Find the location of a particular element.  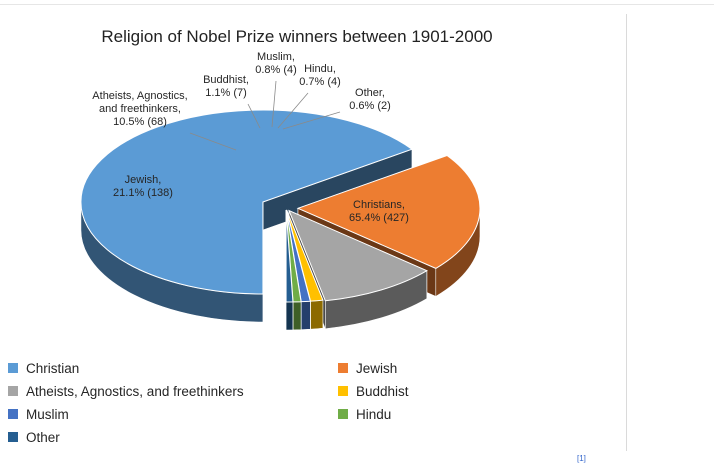

label-name-other: Other, is located at coordinates (370, 93).